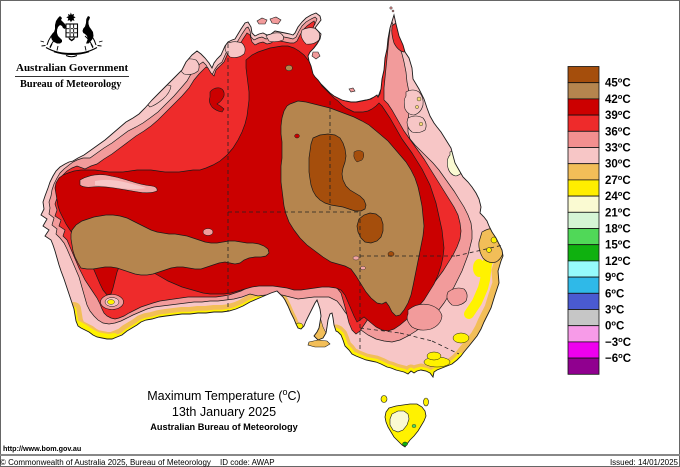 The width and height of the screenshot is (680, 467). What do you see at coordinates (618, 115) in the screenshot?
I see `svg-text: 39oC` at bounding box center [618, 115].